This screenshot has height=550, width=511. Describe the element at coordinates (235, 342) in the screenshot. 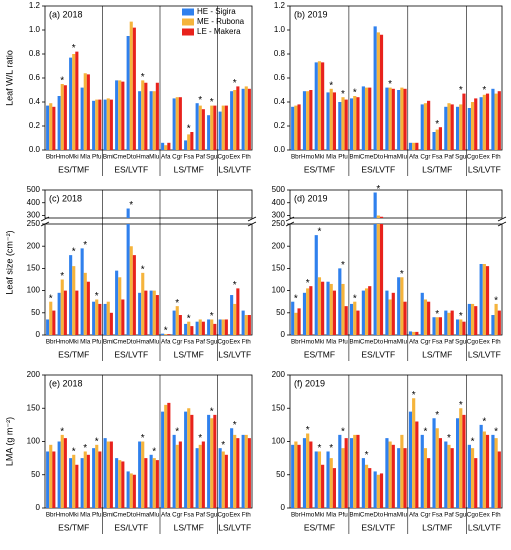

I see `x-tick-label: Eex` at that location.